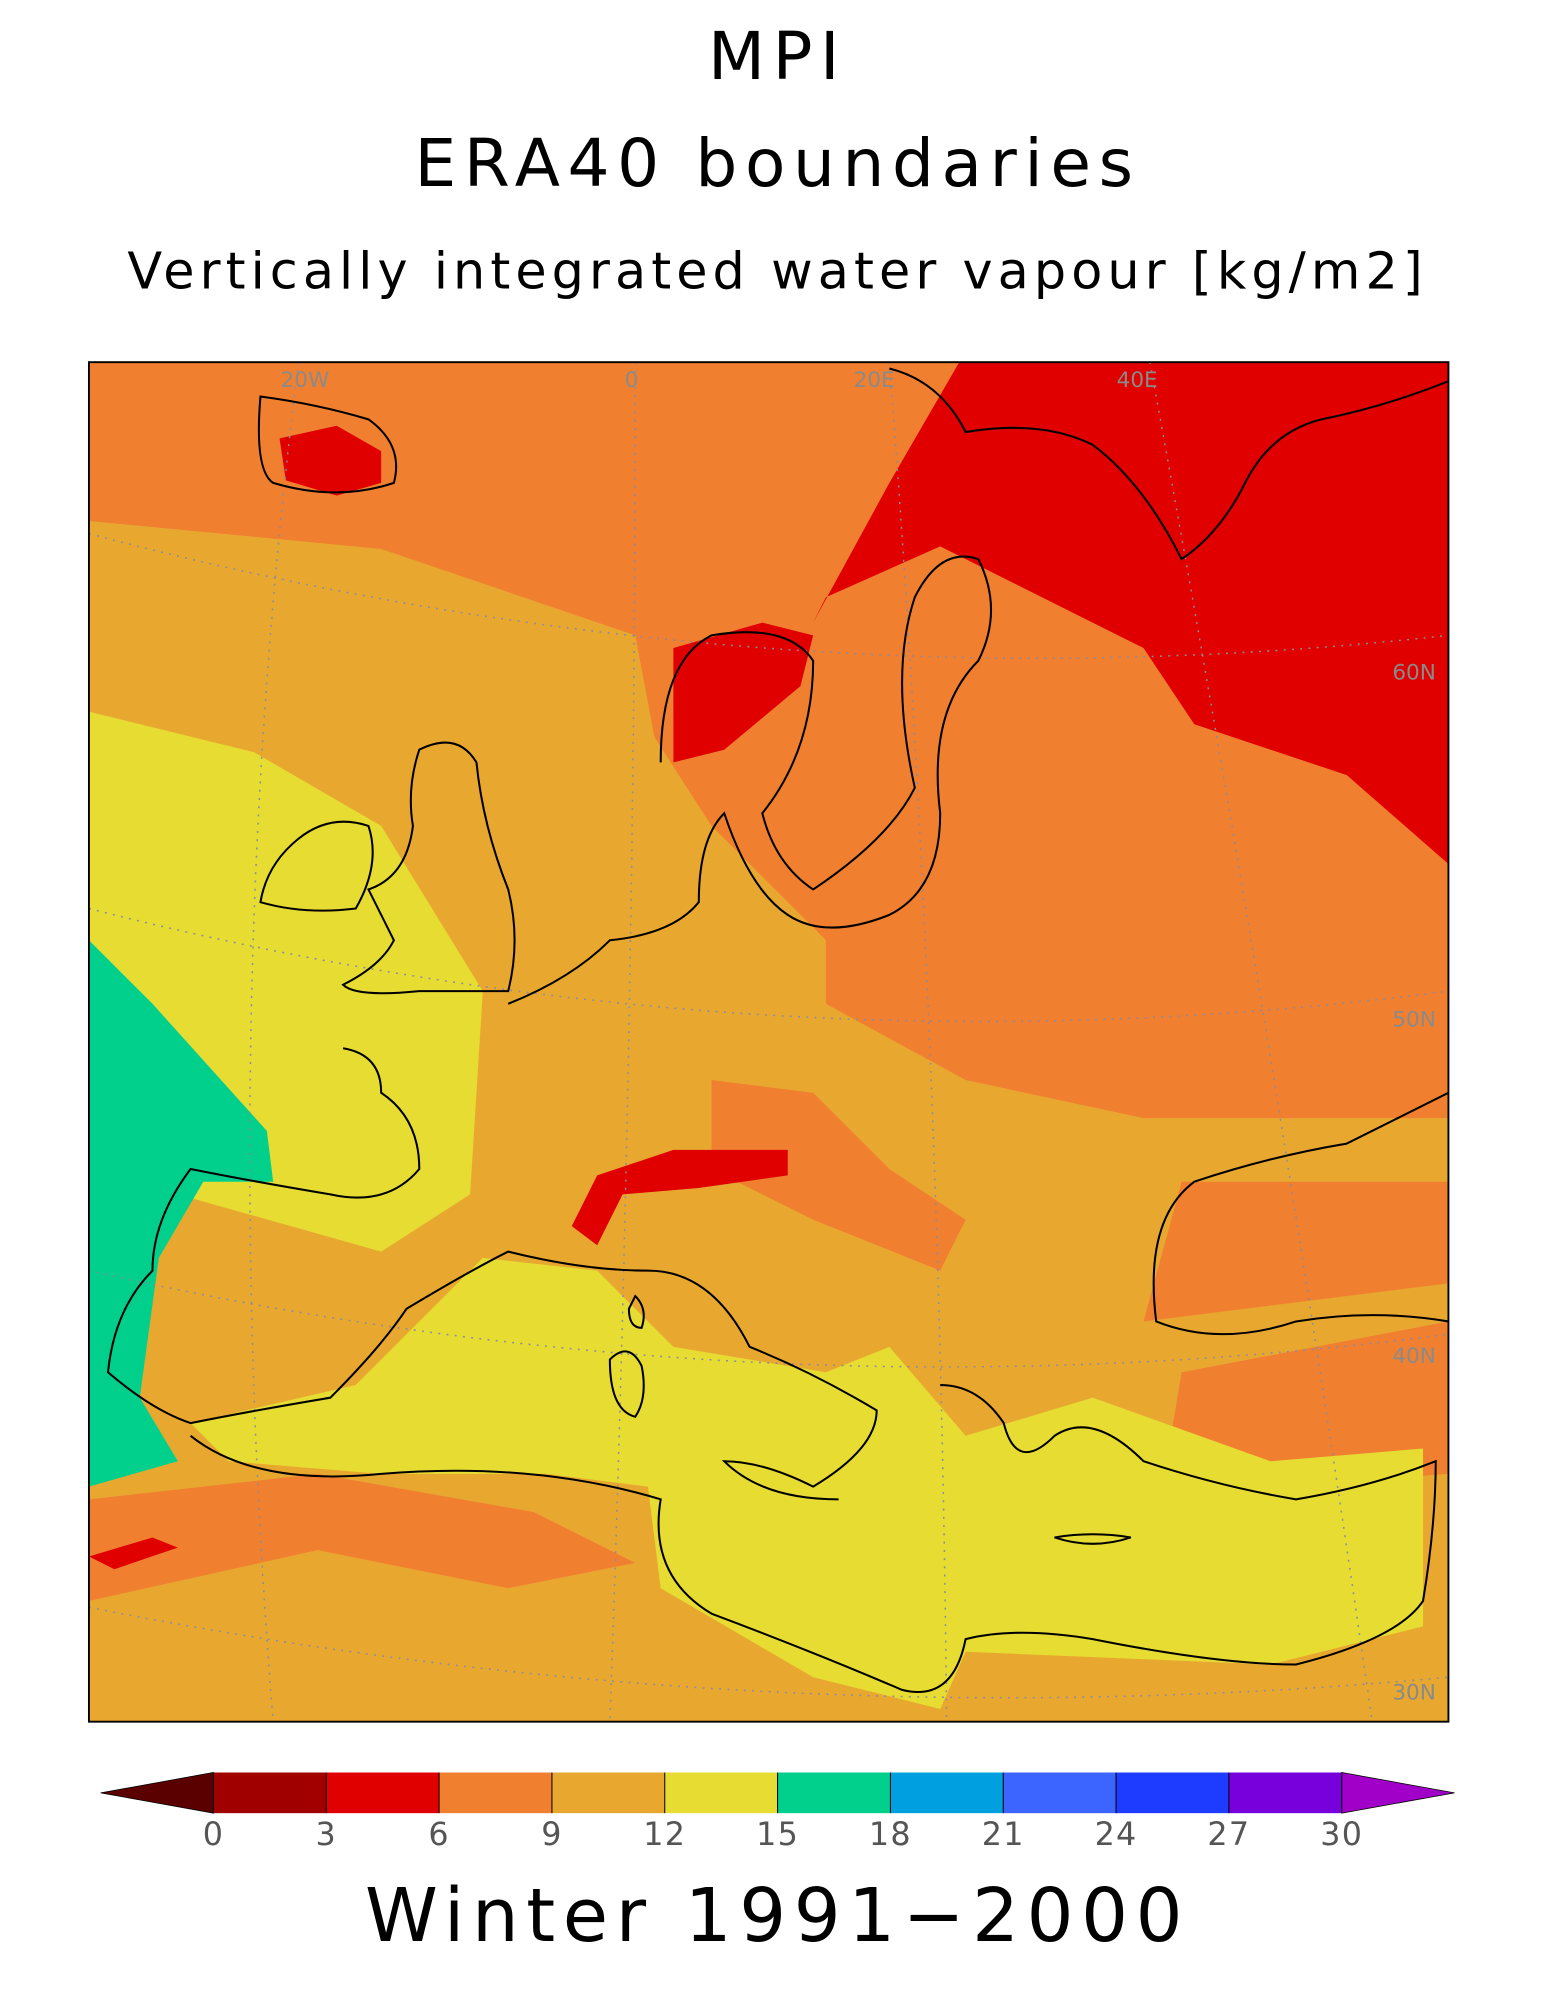  I want to click on colorbar-tick-label: 18, so click(890, 1835).